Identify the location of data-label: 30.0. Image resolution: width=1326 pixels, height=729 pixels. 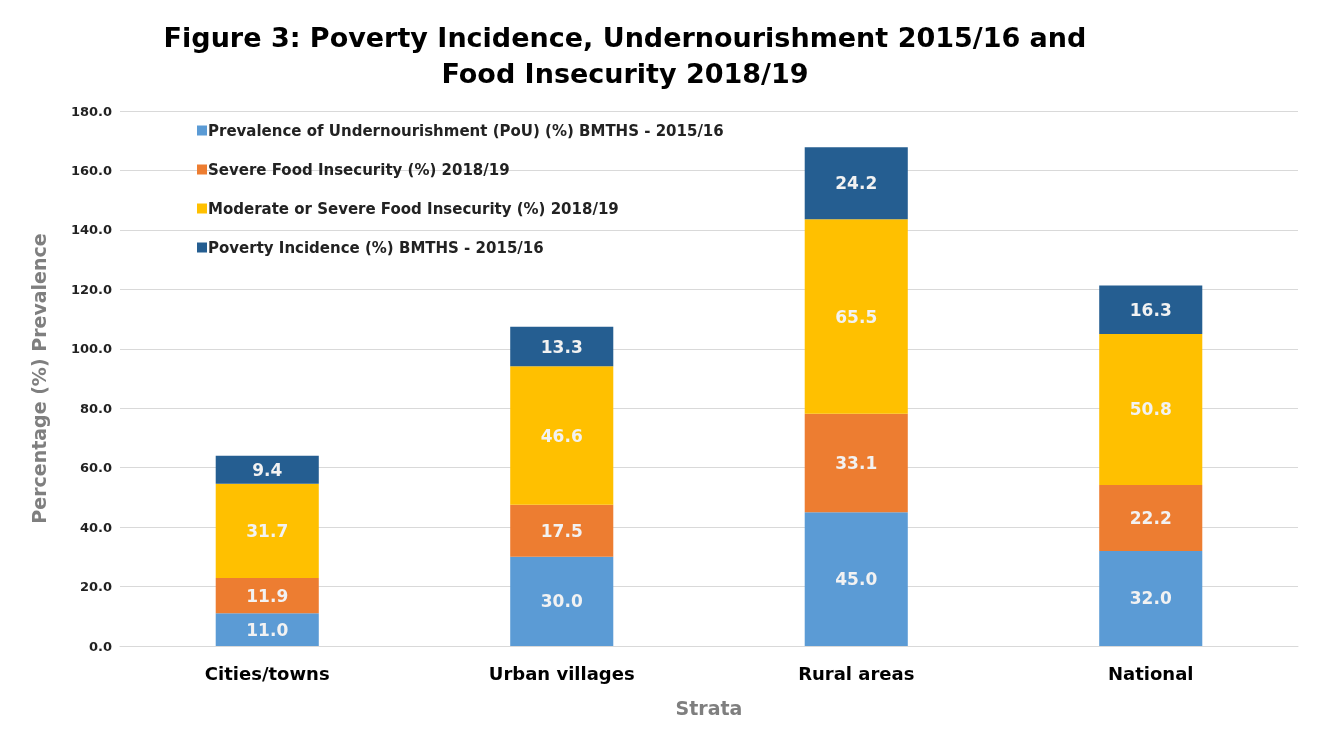
(561, 601).